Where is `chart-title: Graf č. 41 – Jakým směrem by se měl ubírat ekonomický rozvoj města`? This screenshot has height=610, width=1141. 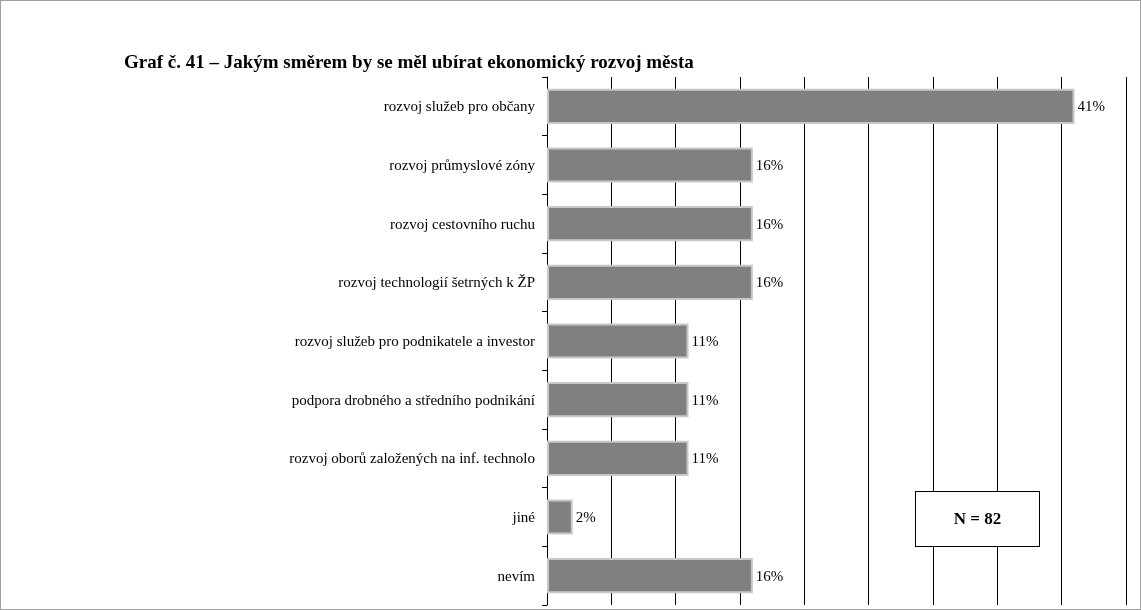
chart-title: Graf č. 41 – Jakým směrem by se měl ubírat ekonomický rozvoj města is located at coordinates (409, 61).